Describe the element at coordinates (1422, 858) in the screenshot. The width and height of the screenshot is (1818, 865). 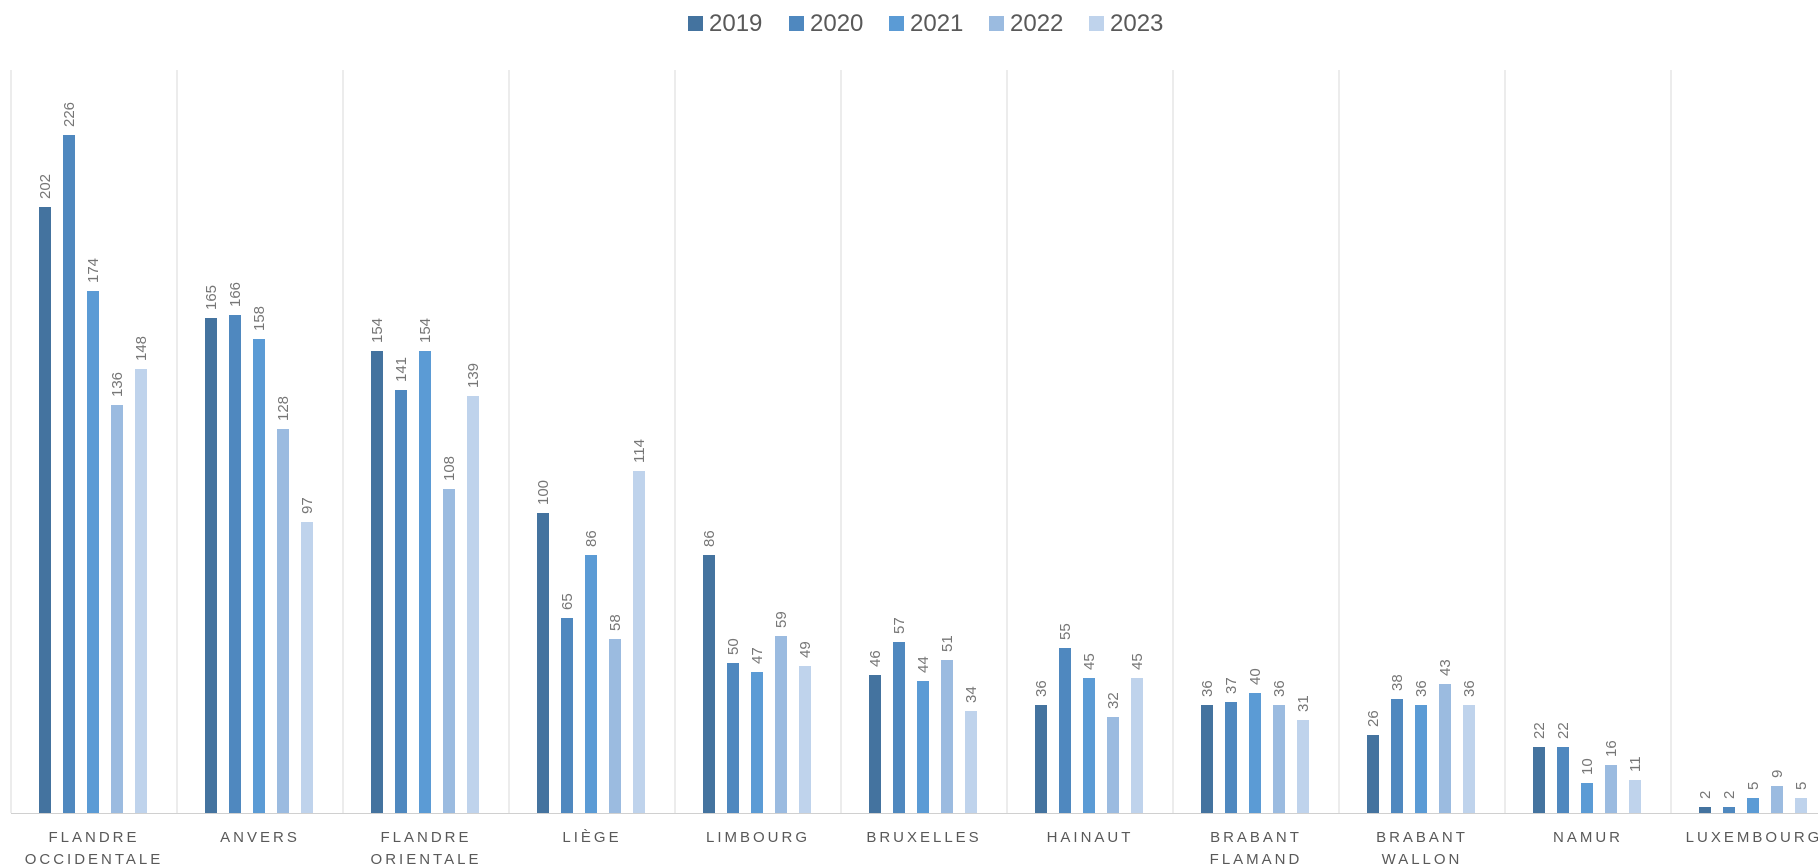
I see `category-label: WALLON` at that location.